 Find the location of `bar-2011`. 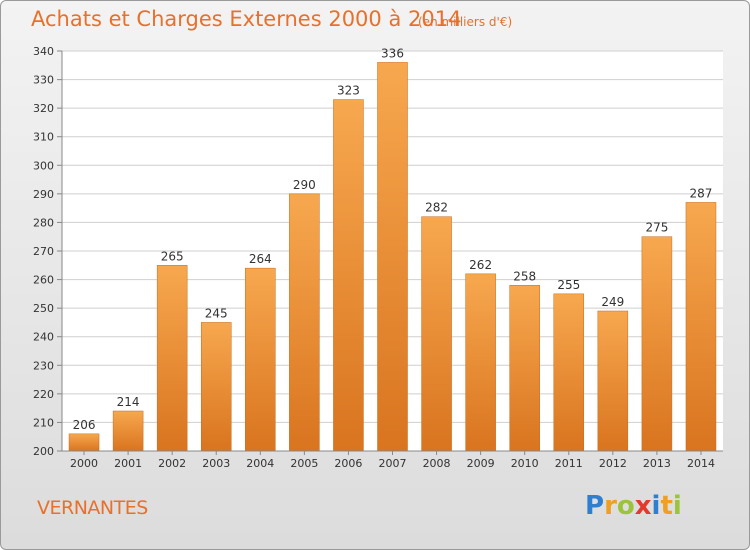

bar-2011 is located at coordinates (569, 372).